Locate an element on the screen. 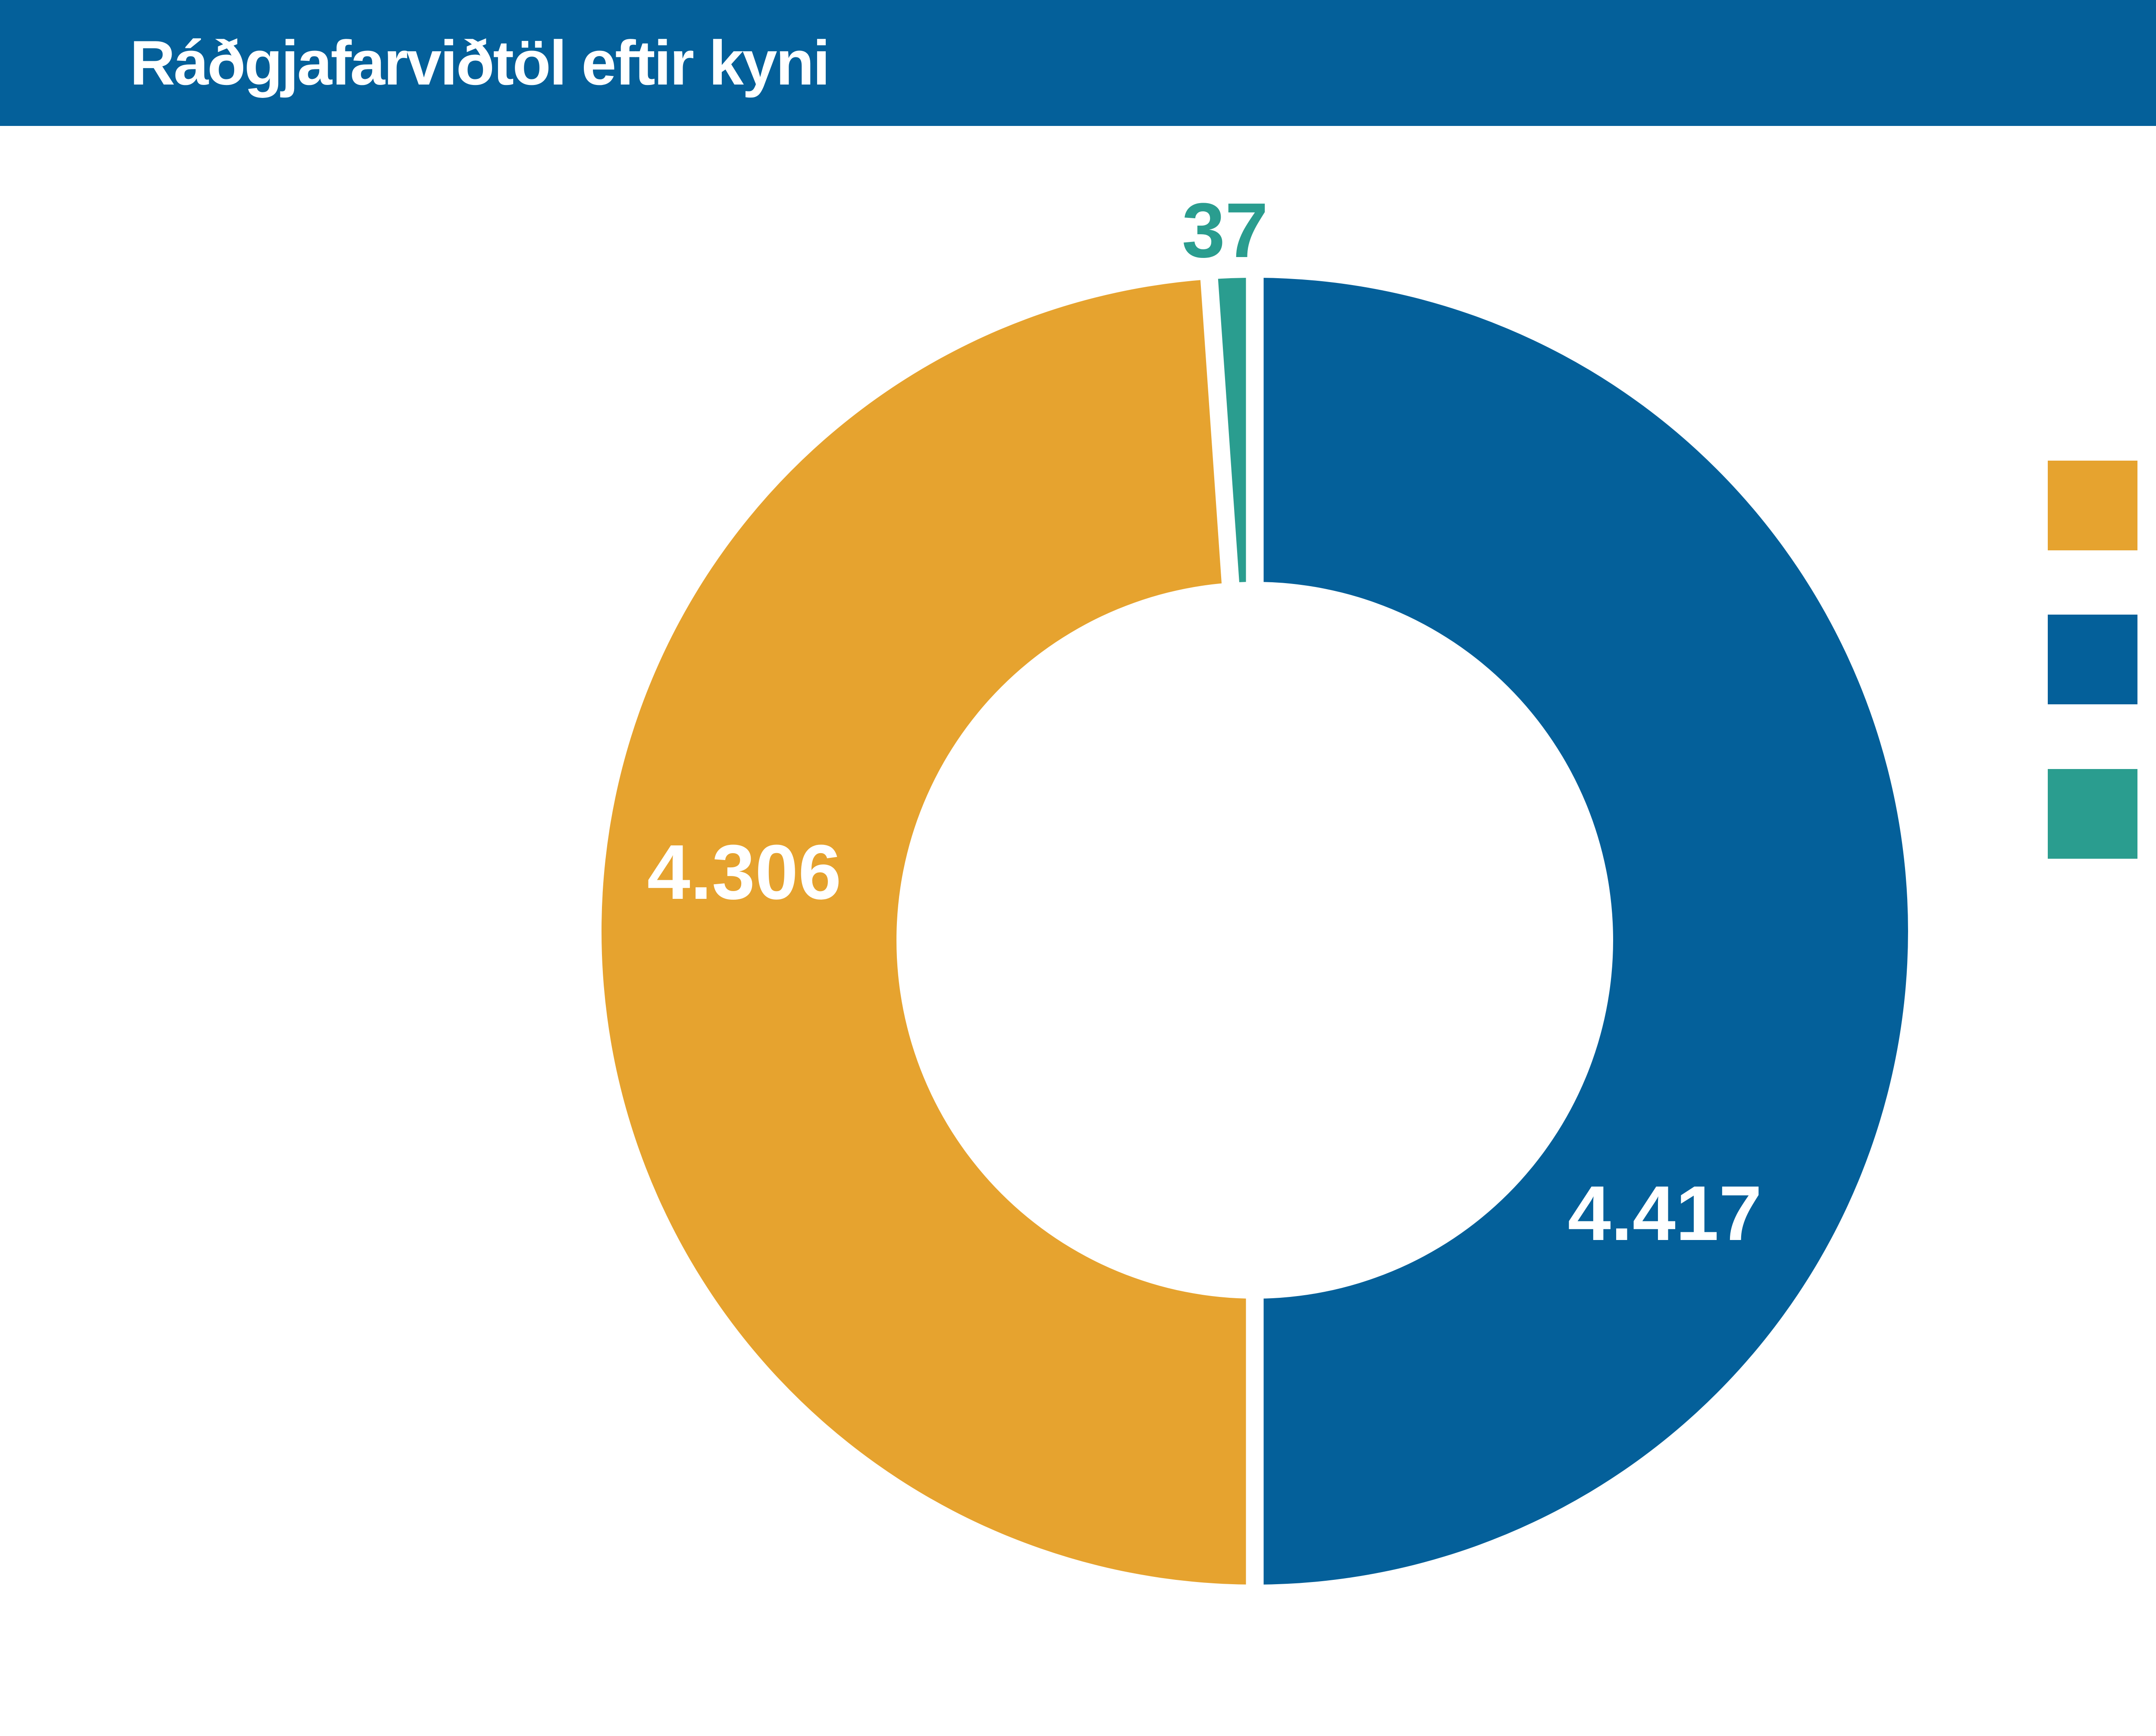 The image size is (2156, 1736). donut-hole is located at coordinates (1254, 940).